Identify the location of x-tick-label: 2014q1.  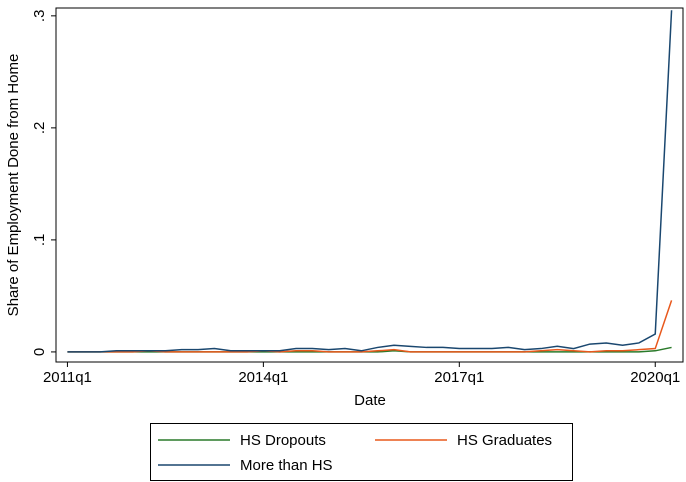
(263, 377).